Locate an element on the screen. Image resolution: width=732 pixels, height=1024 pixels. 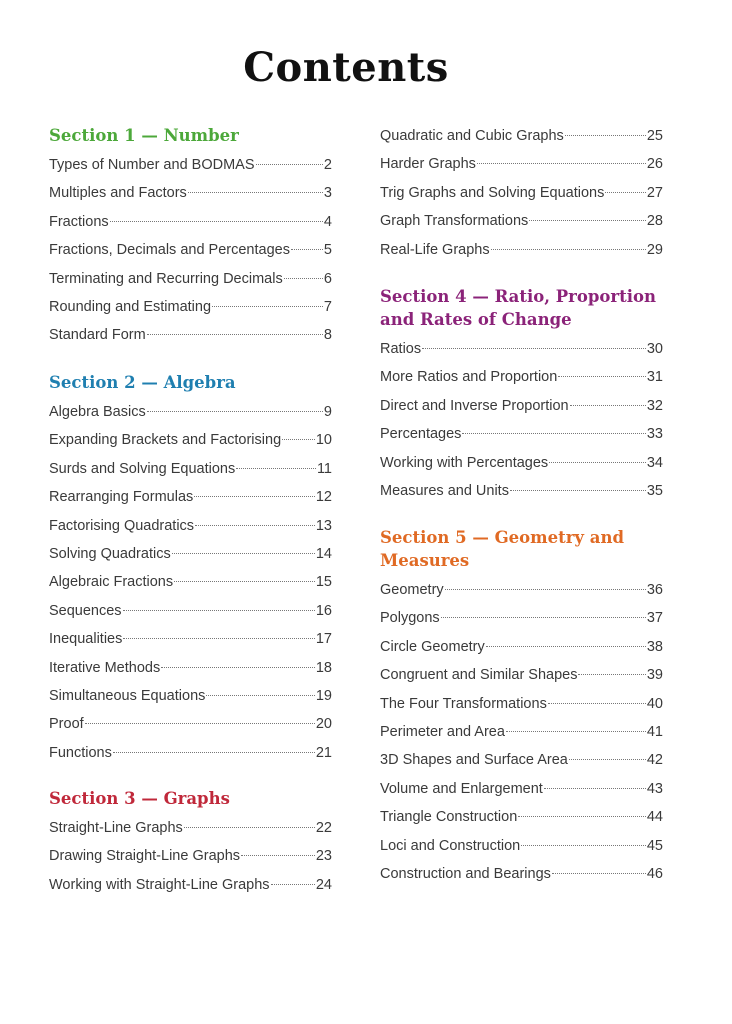
toc-entry-page: 6 is located at coordinates (327, 278).